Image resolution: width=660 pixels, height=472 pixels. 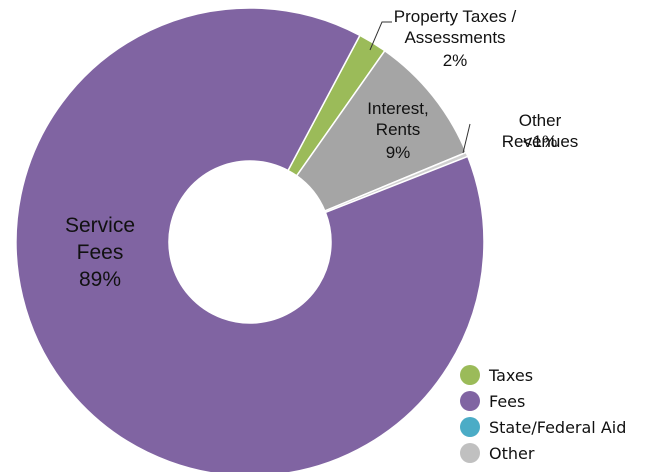 I want to click on slice-value-label: 9%, so click(x=398, y=152).